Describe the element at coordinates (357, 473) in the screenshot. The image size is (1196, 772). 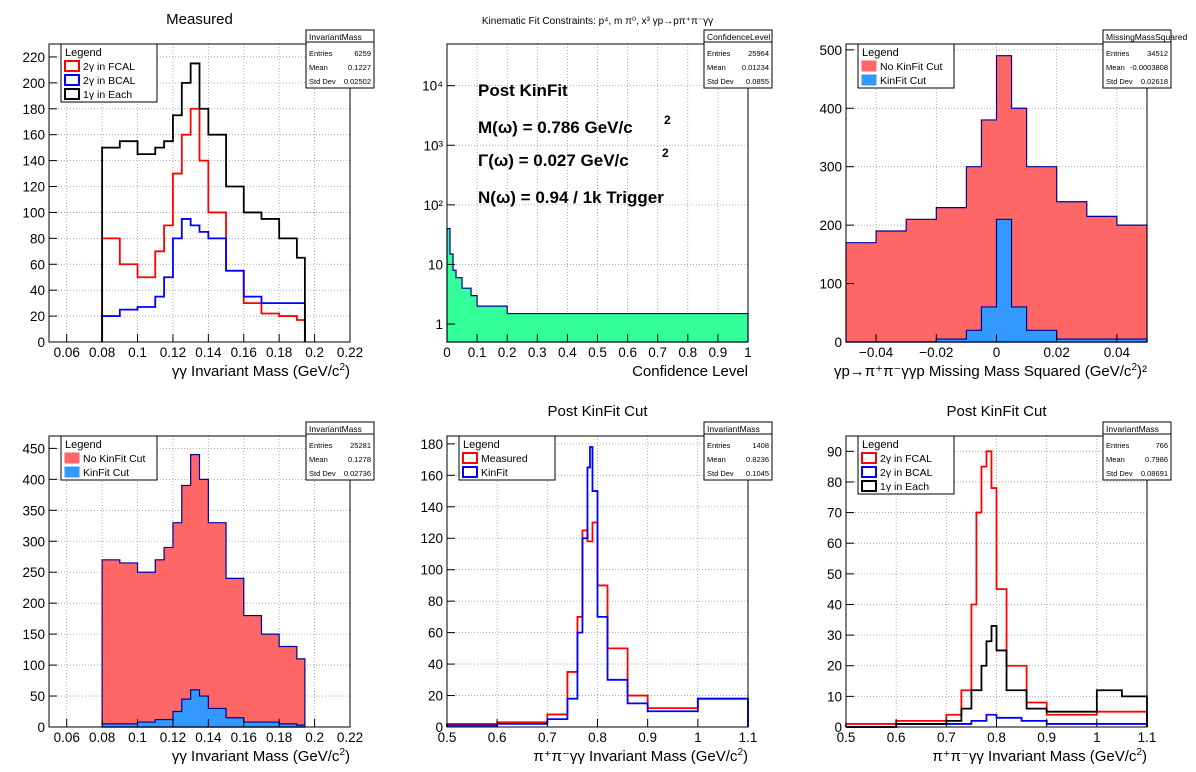
I see `stats-box-value: 0.02736` at that location.